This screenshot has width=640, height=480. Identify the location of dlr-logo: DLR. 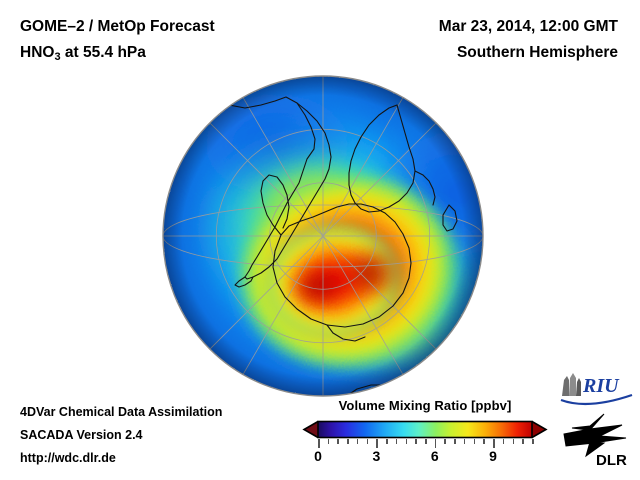
(599, 440).